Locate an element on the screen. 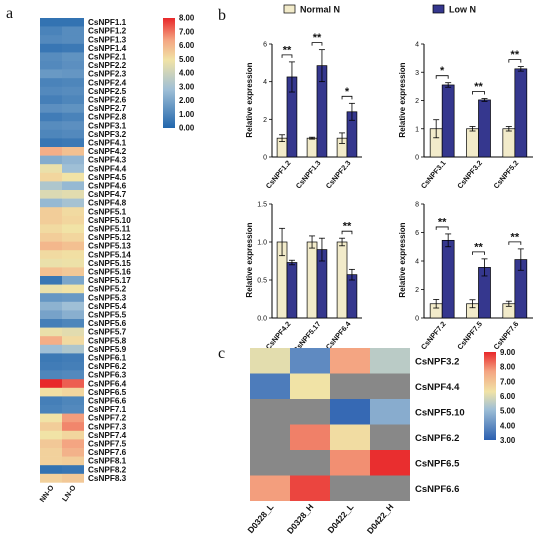 This screenshot has height=550, width=549. significance-label: ** is located at coordinates (287, 50).